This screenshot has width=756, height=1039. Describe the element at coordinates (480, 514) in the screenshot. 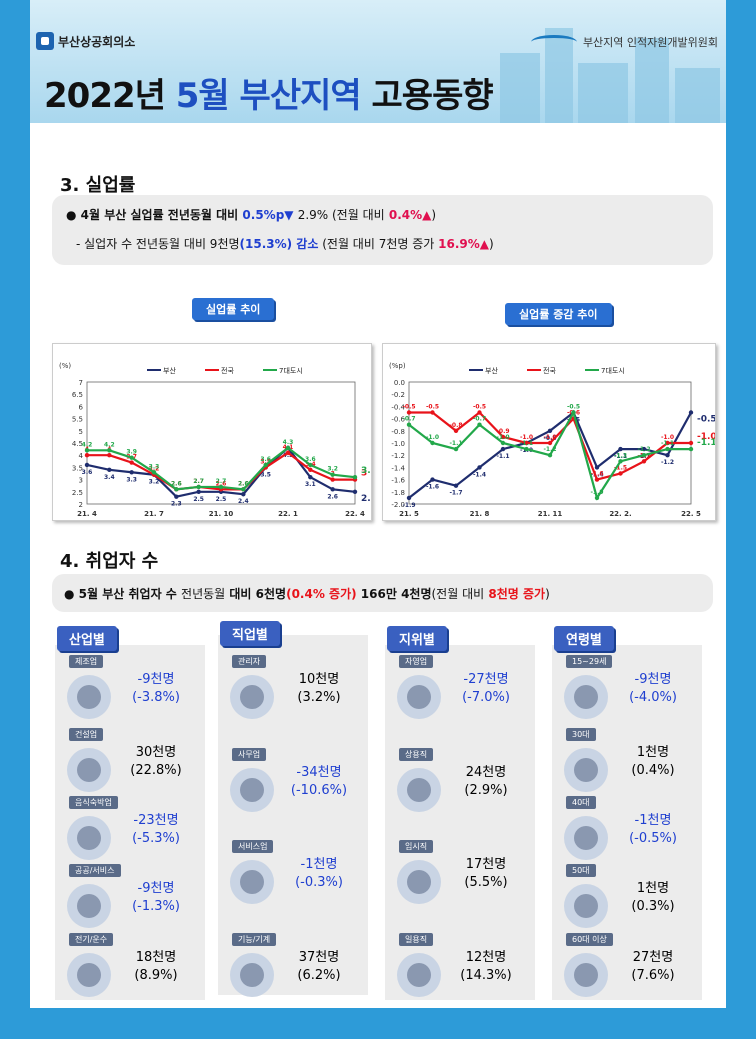

I see `x-tick-label: 21. 8` at that location.